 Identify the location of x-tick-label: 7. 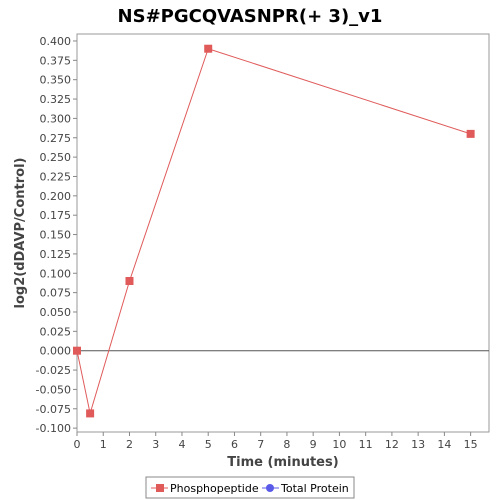
(260, 444).